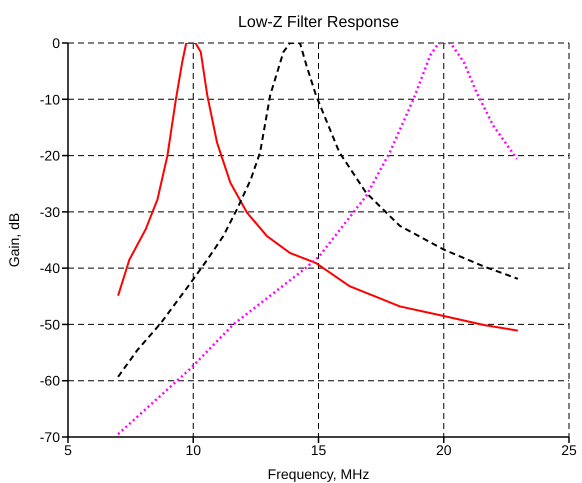 The width and height of the screenshot is (582, 483). Describe the element at coordinates (50, 436) in the screenshot. I see `y-tick-label: -70` at that location.